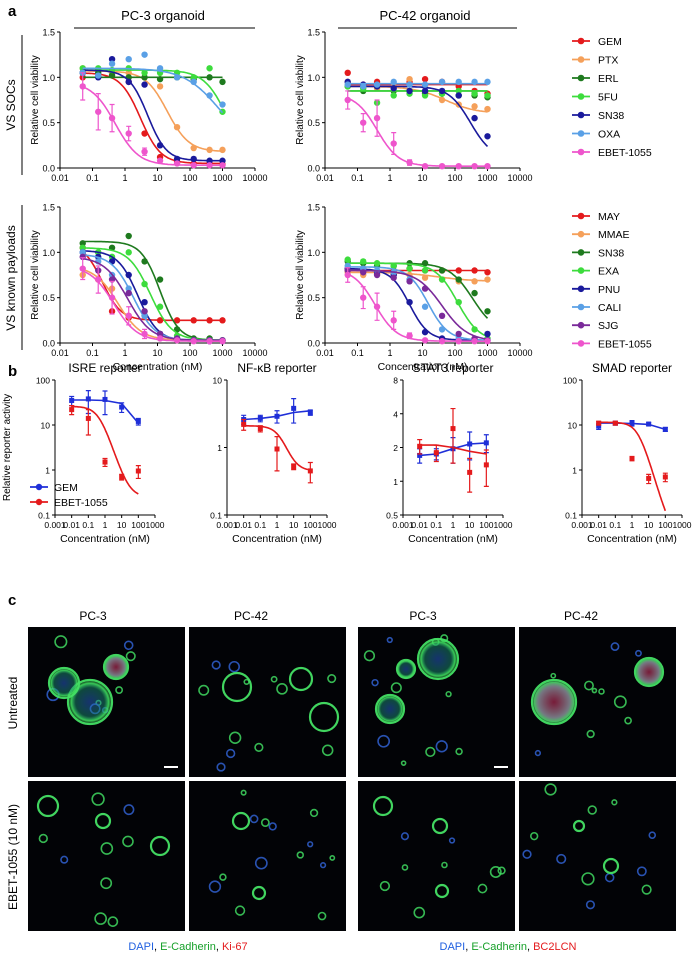 The height and width of the screenshot is (956, 700). What do you see at coordinates (158, 367) in the screenshot?
I see `x-axis-label: Concentration (nM)` at bounding box center [158, 367].